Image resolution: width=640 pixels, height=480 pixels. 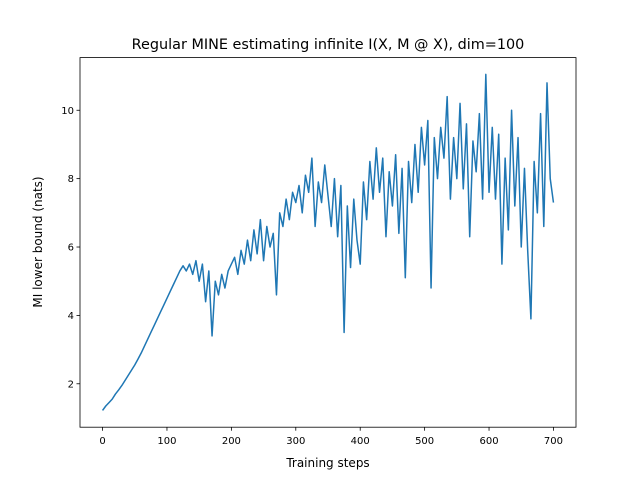 I want to click on y-axis-label: MI lower bound (nats), so click(x=38, y=241).